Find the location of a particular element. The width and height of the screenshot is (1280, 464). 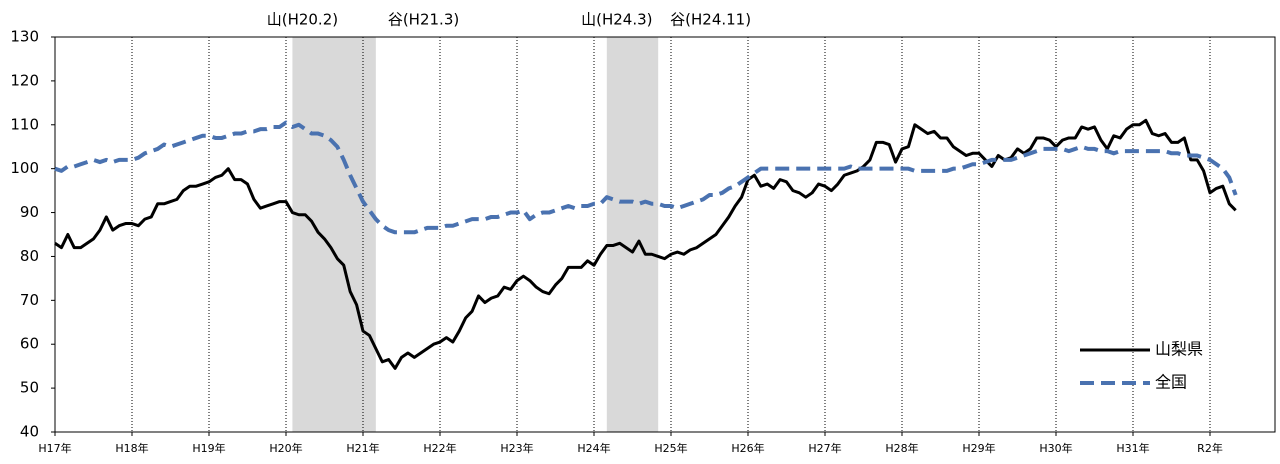

y-tick-label: 50 is located at coordinates (29, 388).